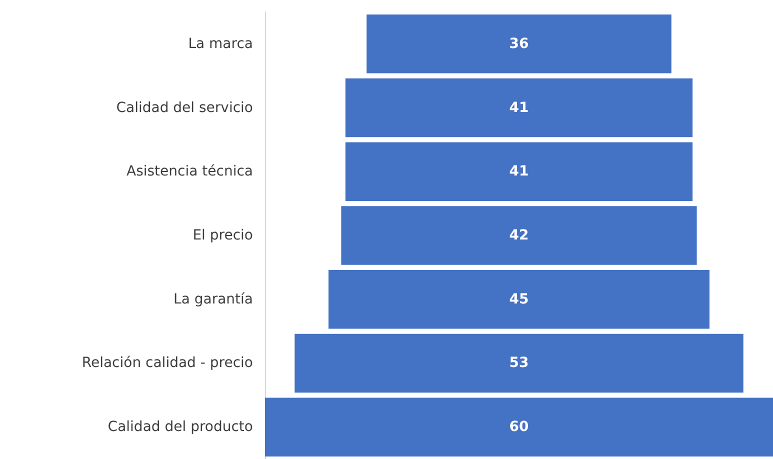  What do you see at coordinates (519, 363) in the screenshot?
I see `data-label: 53` at bounding box center [519, 363].